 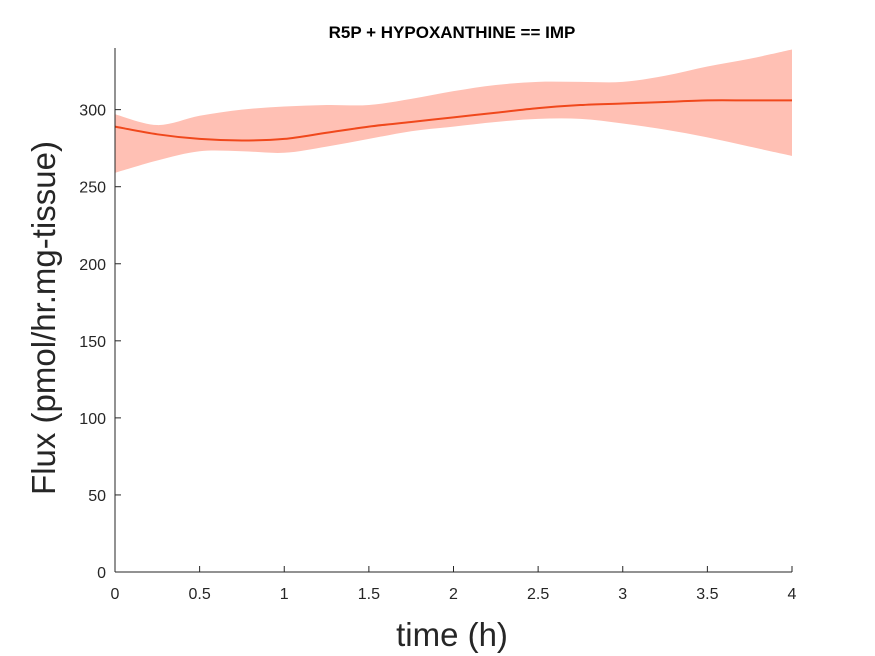 What do you see at coordinates (92, 111) in the screenshot?
I see `y-tick-label: 300` at bounding box center [92, 111].